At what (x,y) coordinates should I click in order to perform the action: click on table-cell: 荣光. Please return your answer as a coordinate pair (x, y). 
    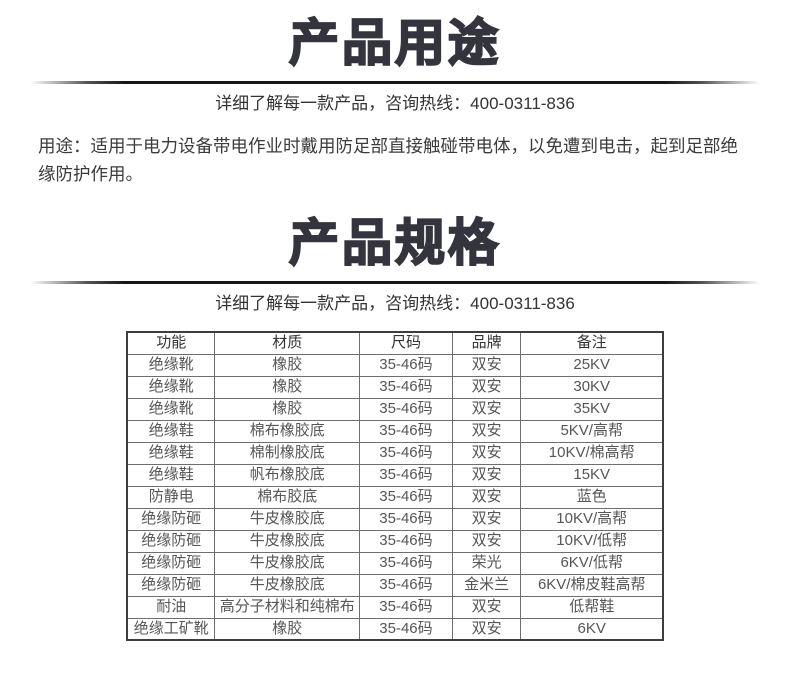
    Looking at the image, I should click on (486, 563).